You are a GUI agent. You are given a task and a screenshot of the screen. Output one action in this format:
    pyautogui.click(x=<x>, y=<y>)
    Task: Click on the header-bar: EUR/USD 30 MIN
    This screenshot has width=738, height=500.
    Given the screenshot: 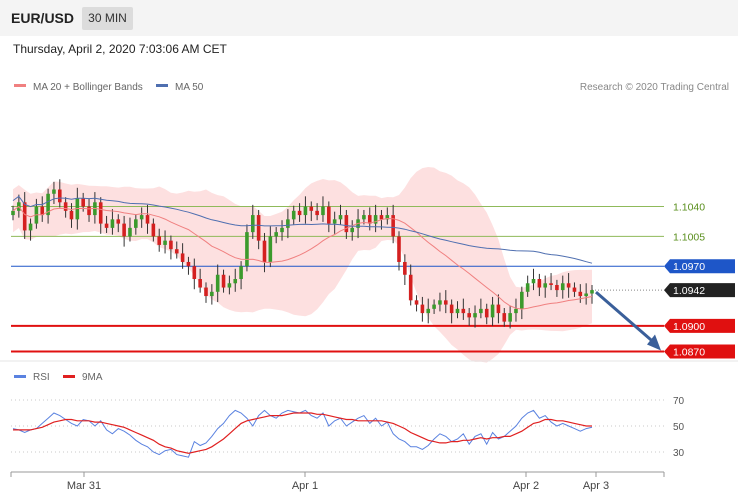 What is the action you would take?
    pyautogui.click(x=369, y=18)
    